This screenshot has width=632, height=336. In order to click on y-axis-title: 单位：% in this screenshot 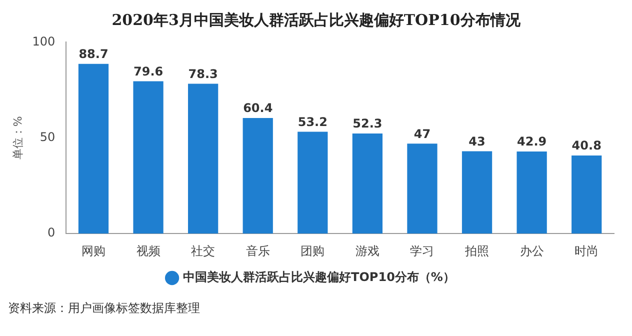, I will do `click(17, 138)`.